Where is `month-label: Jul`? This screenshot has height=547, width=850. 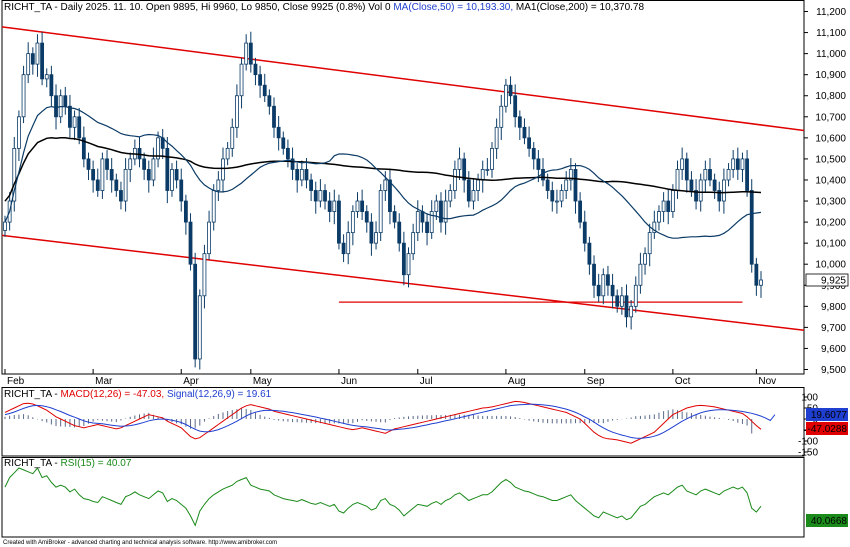 month-label: Jul is located at coordinates (426, 381).